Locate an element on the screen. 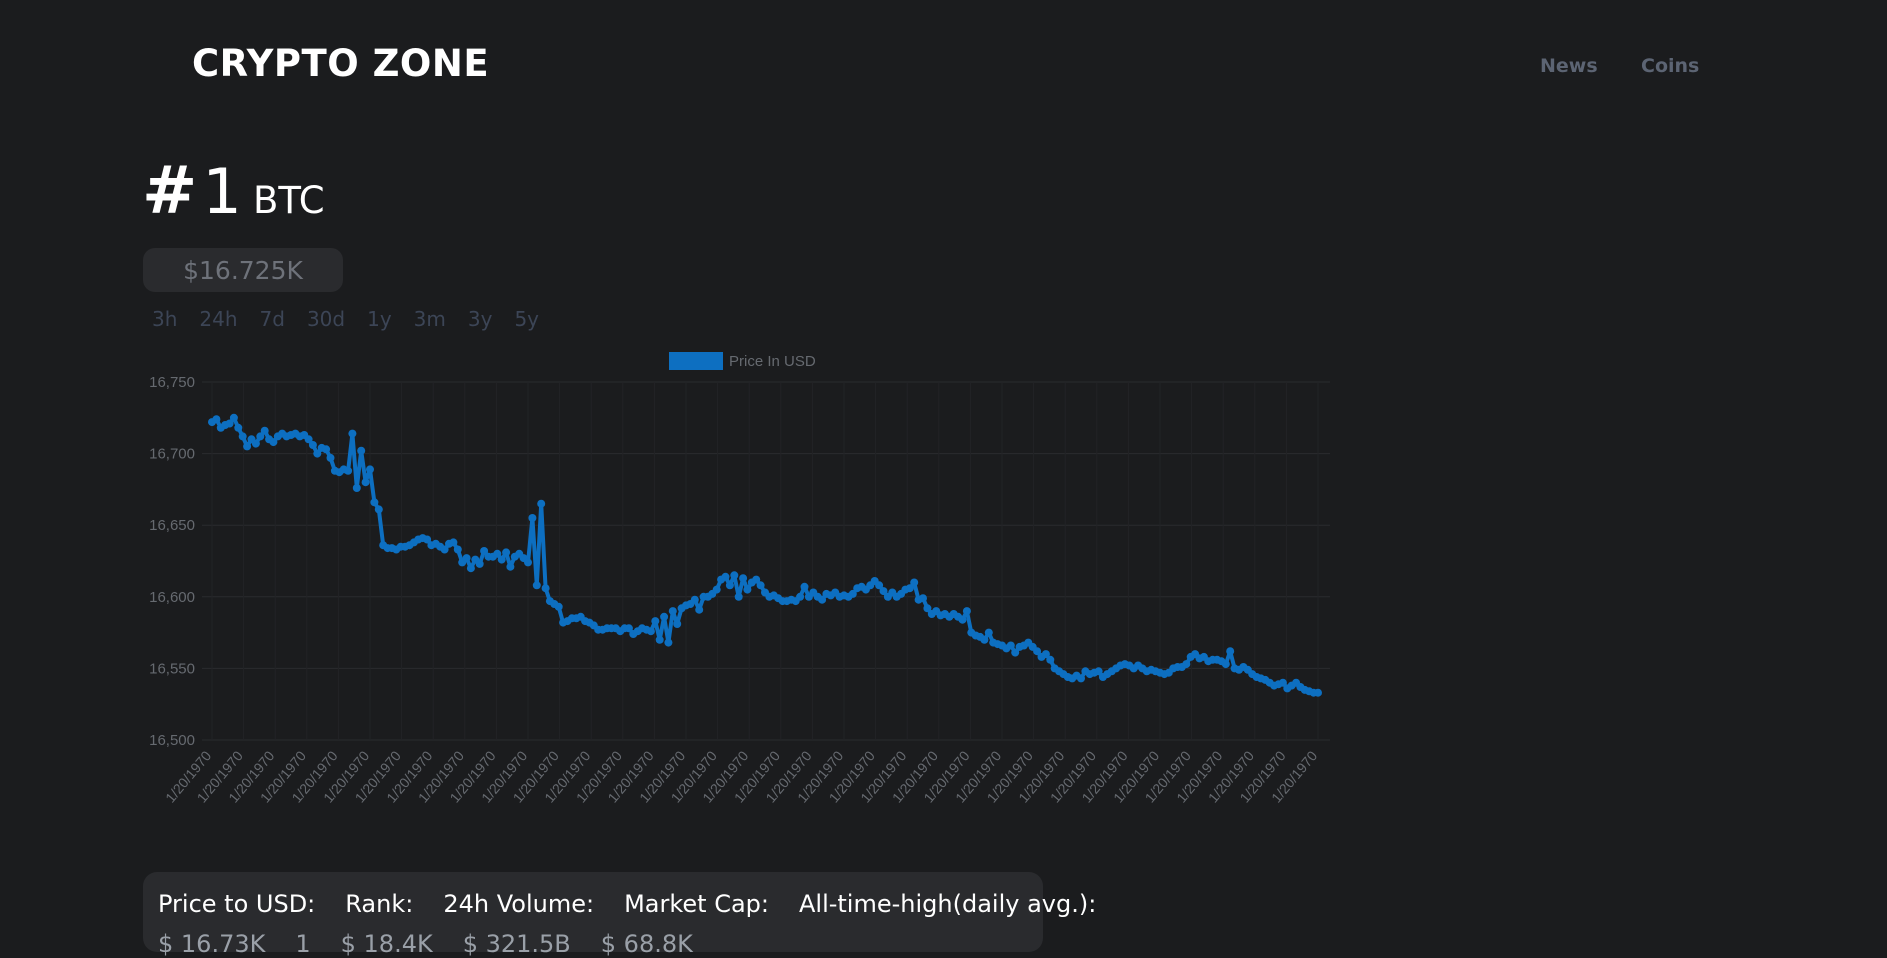 This screenshot has width=1887, height=958. price-value: $16.725K is located at coordinates (243, 270).